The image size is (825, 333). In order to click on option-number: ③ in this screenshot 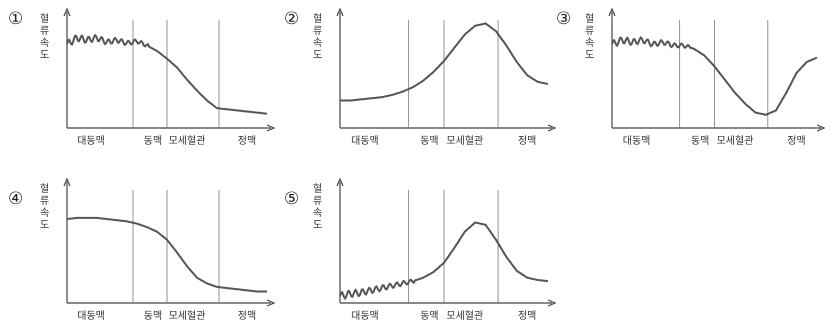, I will do `click(563, 19)`.